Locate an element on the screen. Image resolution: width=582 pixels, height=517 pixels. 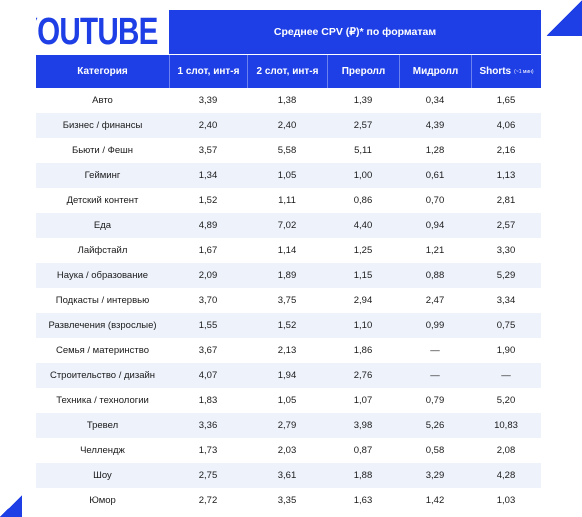
table-row: Авто 3,39 1,38 1,39 0,34 1,65 is located at coordinates (288, 100).